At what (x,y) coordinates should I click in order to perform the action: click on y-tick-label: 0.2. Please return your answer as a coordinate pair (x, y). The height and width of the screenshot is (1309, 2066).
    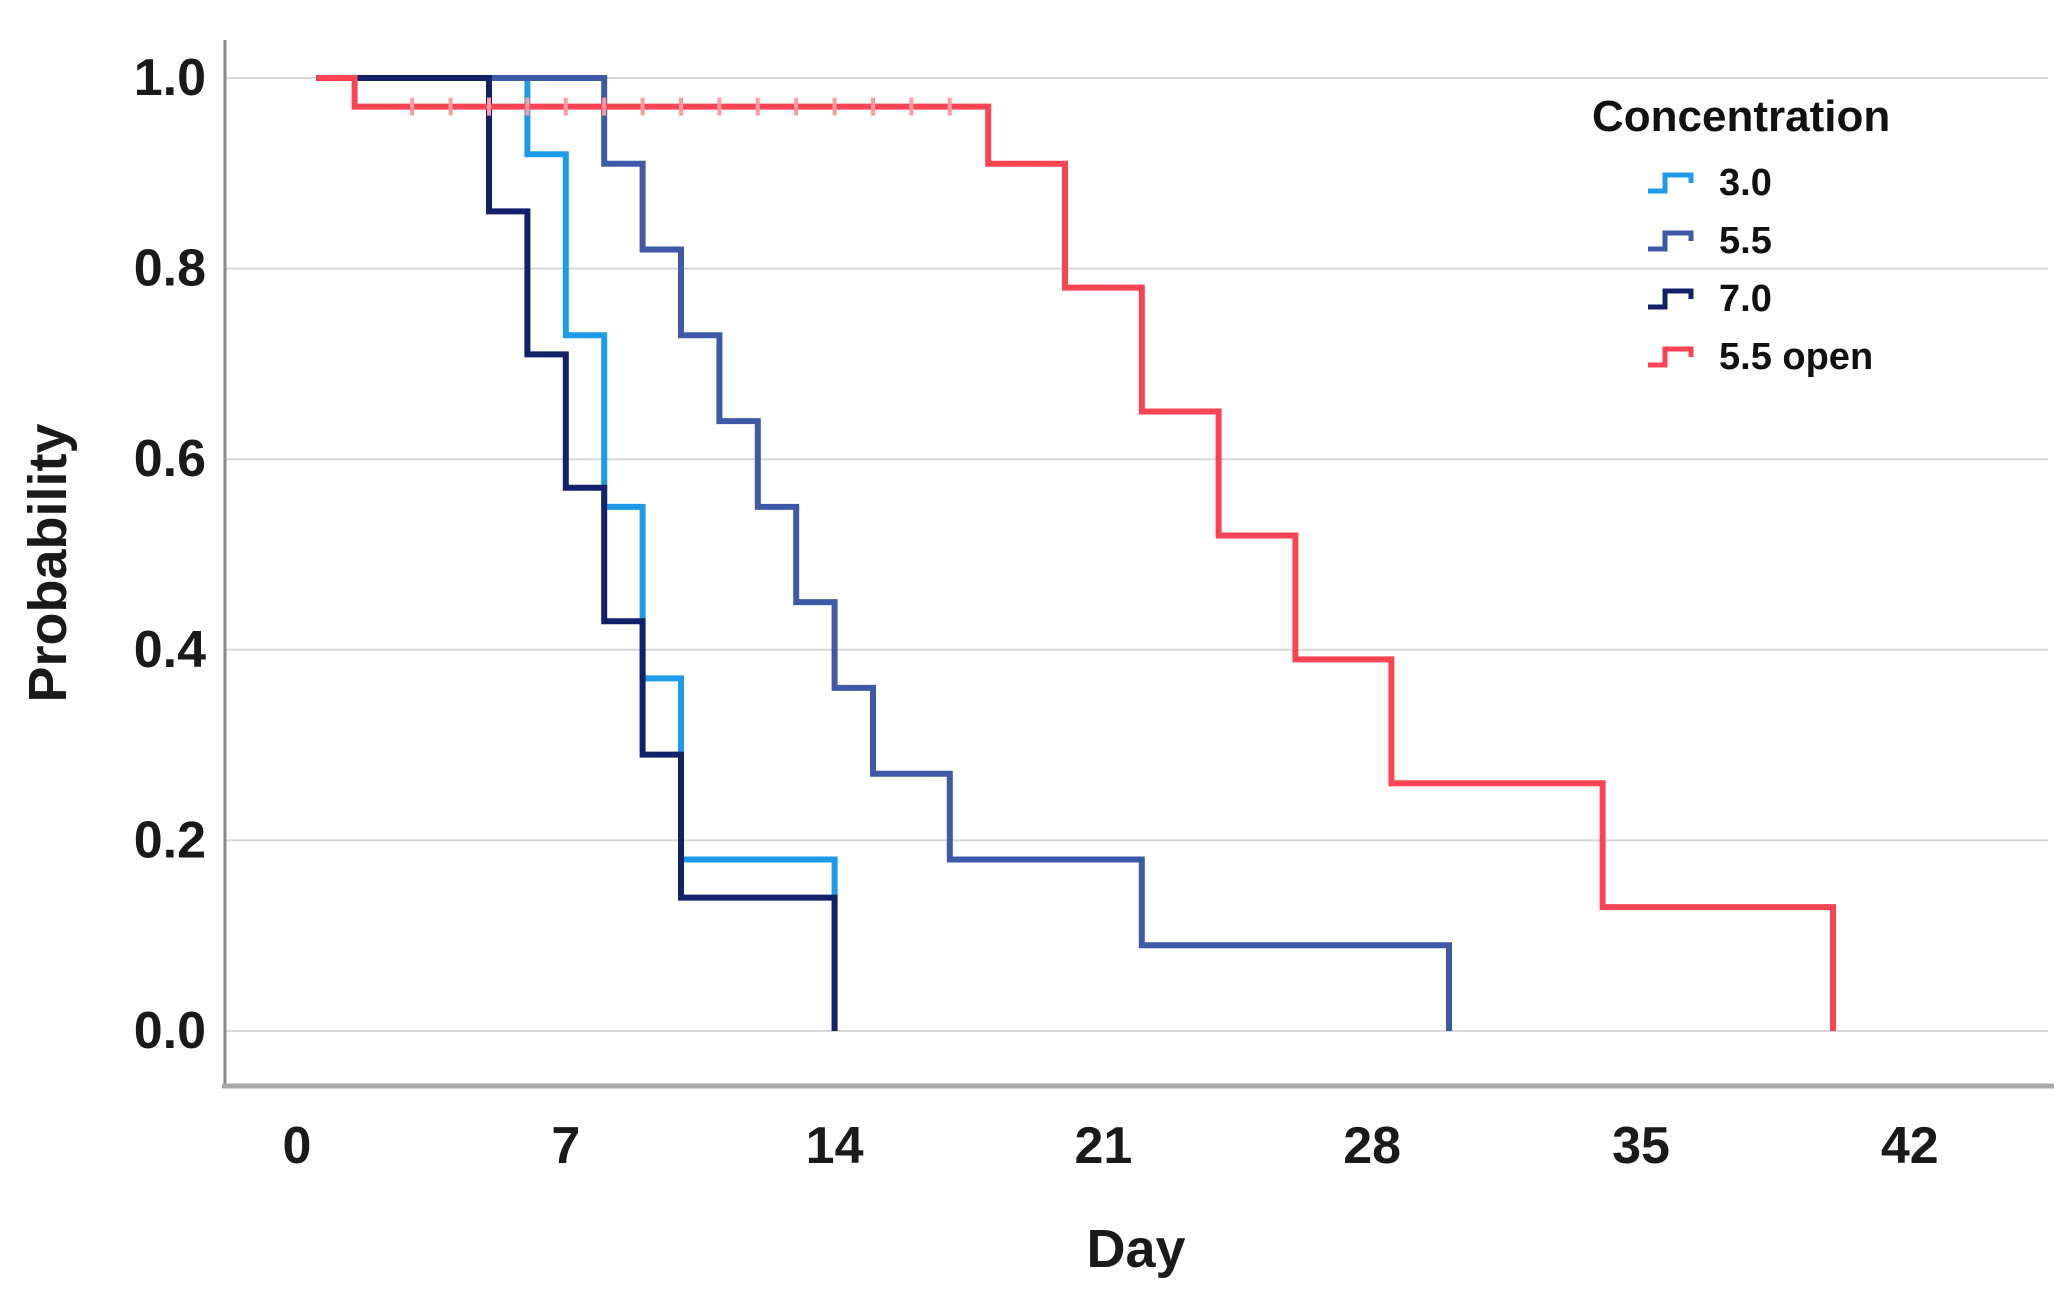
    Looking at the image, I should click on (170, 840).